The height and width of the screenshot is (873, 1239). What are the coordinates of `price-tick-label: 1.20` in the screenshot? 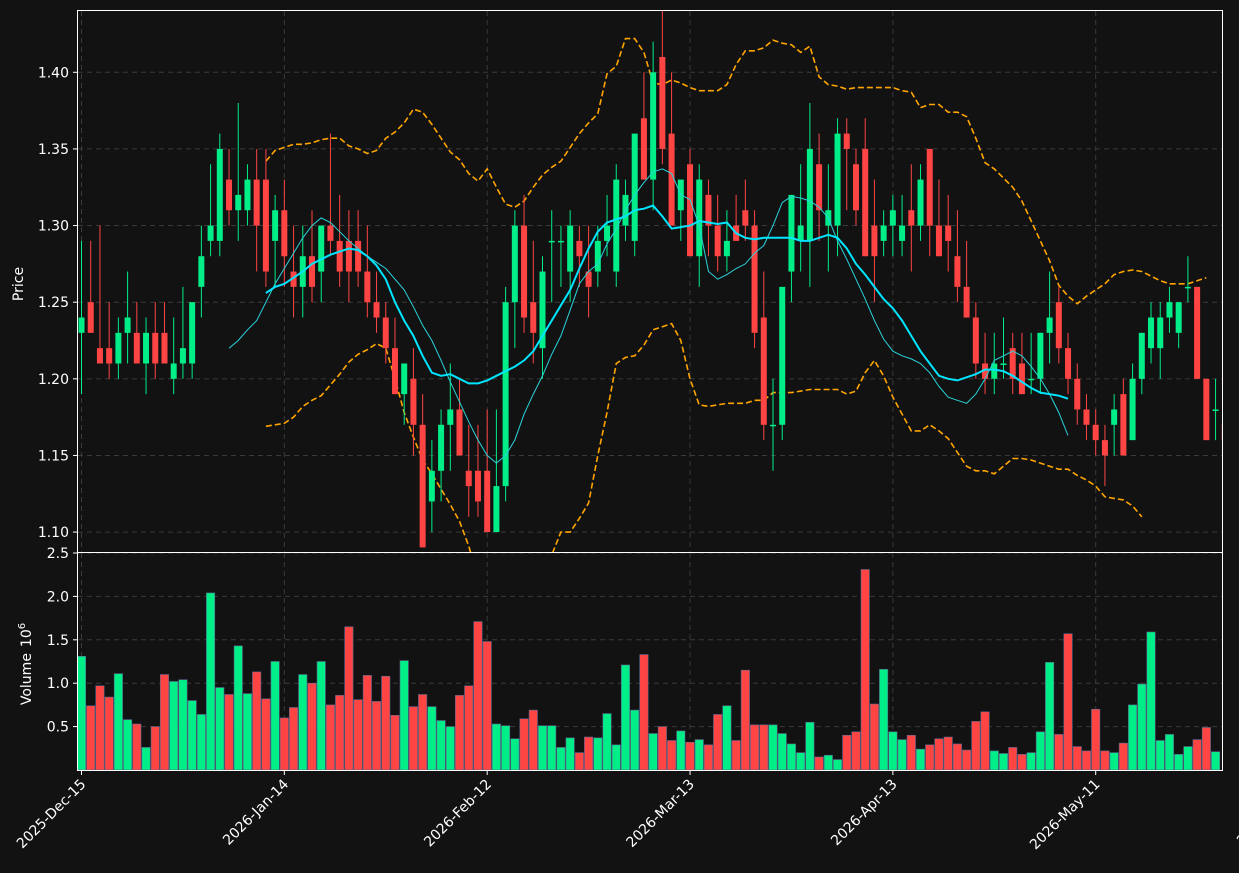 It's located at (53, 380).